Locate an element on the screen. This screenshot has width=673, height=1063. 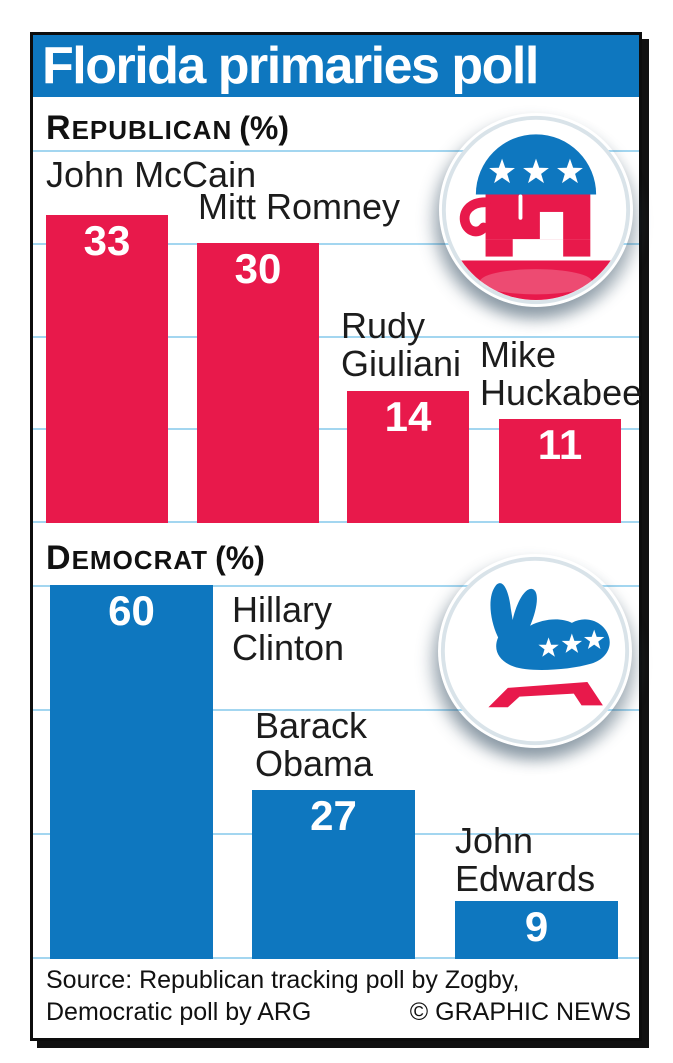
democrat-section-title: DEMOCRAT (%) is located at coordinates (155, 558).